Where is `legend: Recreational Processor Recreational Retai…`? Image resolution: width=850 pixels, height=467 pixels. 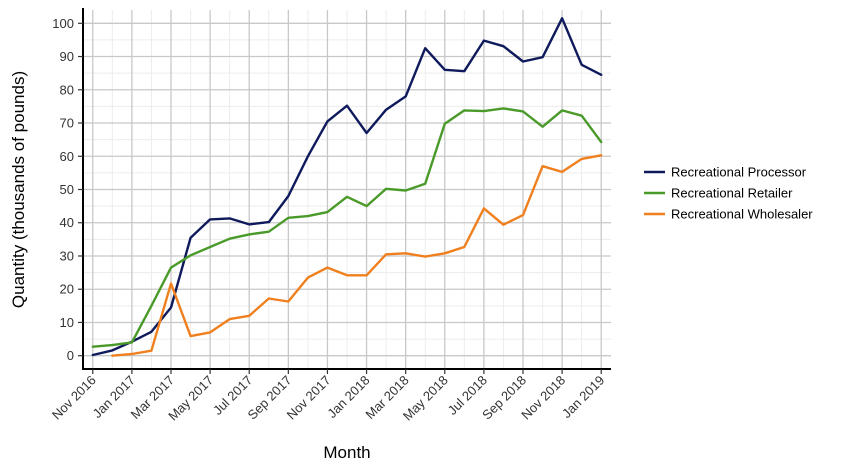
legend: Recreational Processor Recreational Retai… is located at coordinates (728, 193).